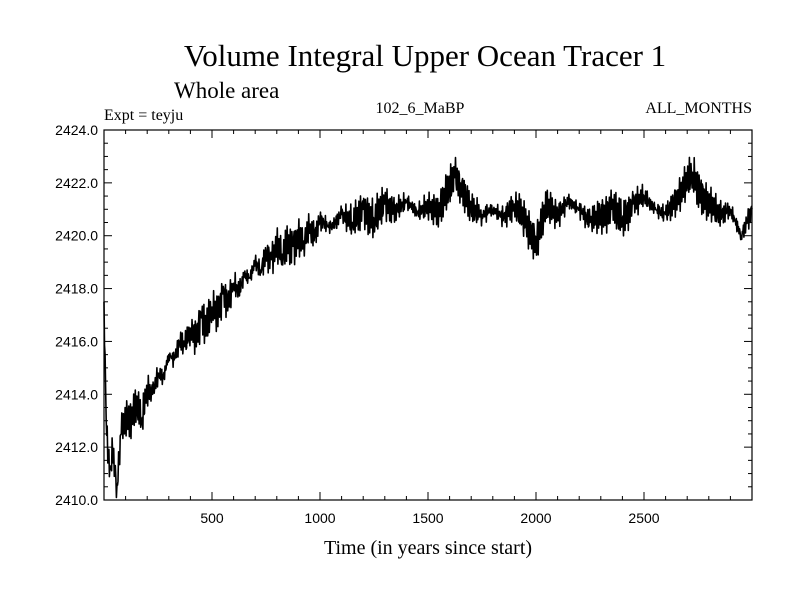 Image resolution: width=800 pixels, height=600 pixels. I want to click on y-tick-label: 2418.0, so click(76, 289).